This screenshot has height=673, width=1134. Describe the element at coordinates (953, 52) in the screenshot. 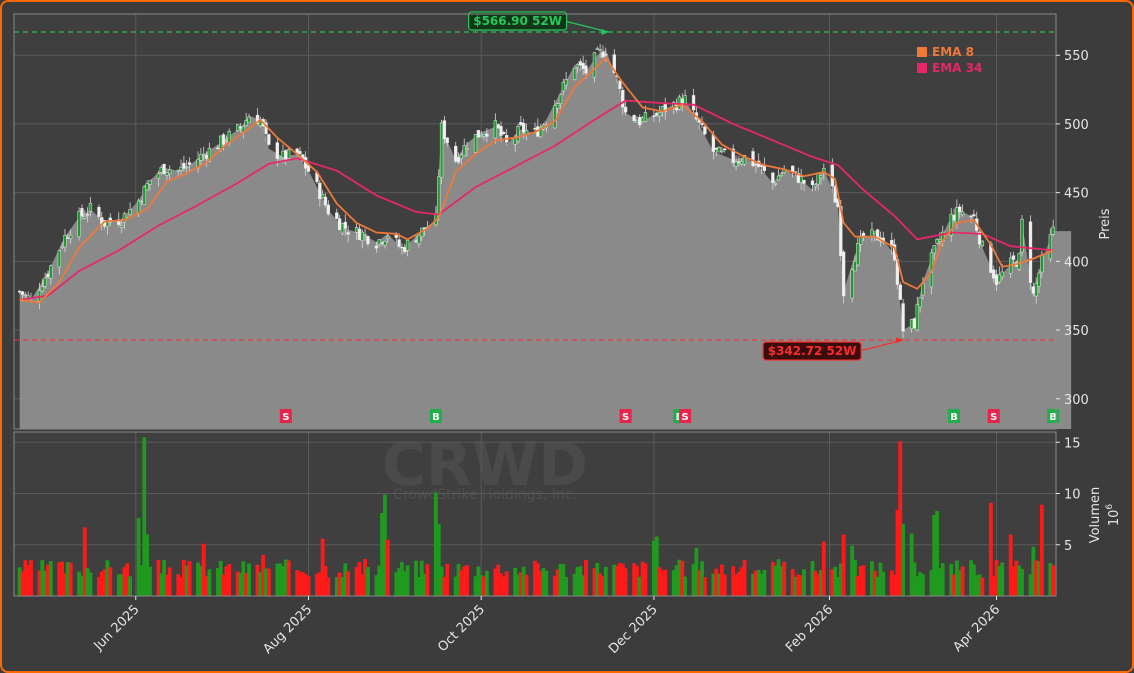

I see `legend-label-0: EMA 8` at that location.